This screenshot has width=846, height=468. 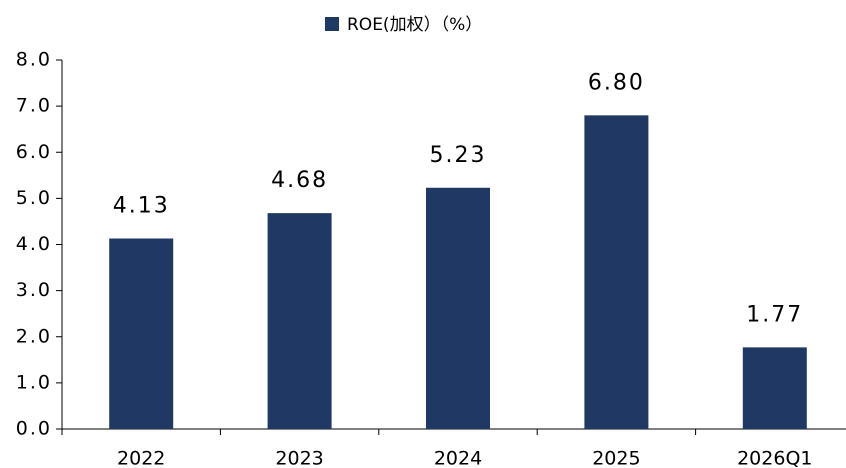 What do you see at coordinates (34, 429) in the screenshot?
I see `y-tick-label: 0.0` at bounding box center [34, 429].